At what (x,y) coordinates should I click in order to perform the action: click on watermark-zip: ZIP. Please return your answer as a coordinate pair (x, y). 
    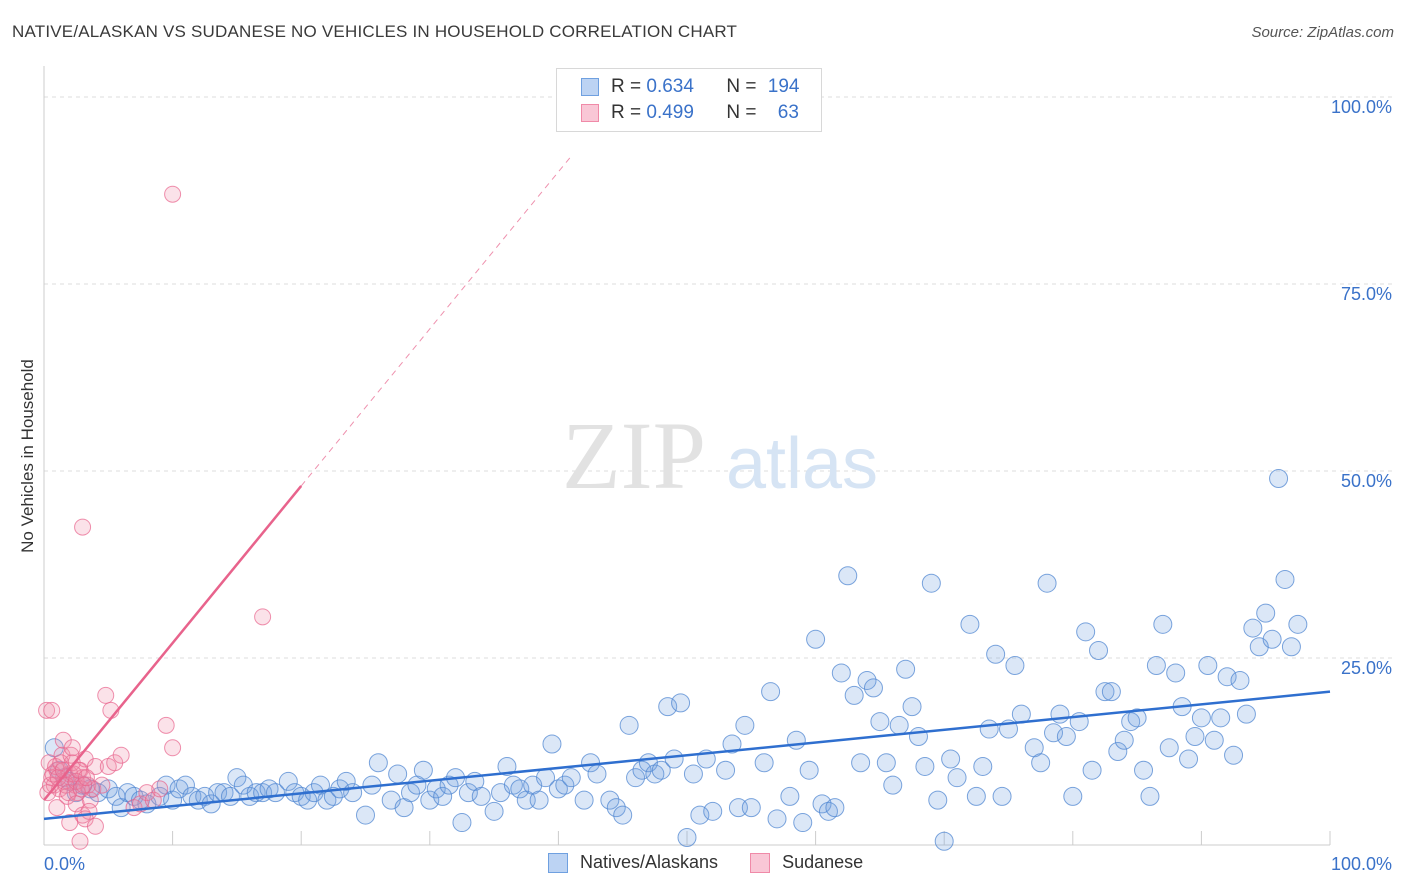
    Looking at the image, I should click on (634, 455).